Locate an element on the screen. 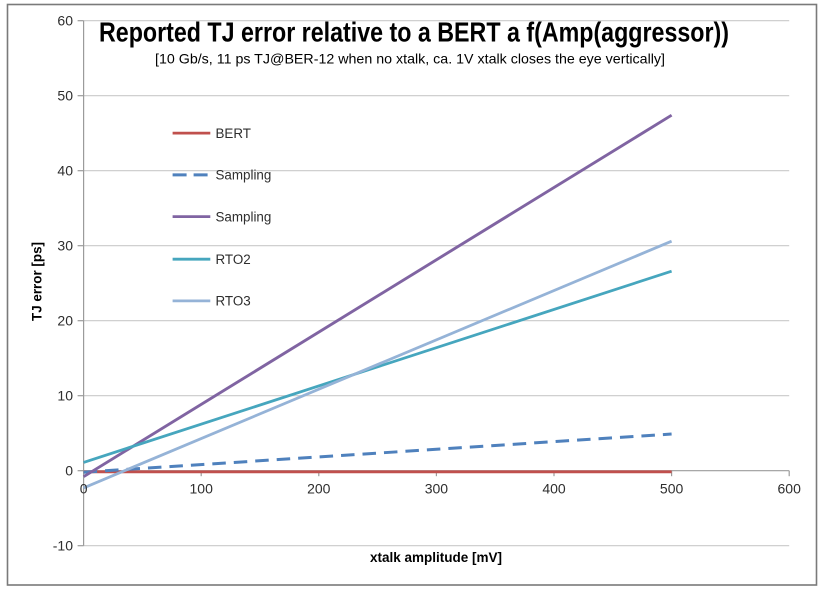 This screenshot has width=828, height=591. svg-text: 30 is located at coordinates (65, 246).